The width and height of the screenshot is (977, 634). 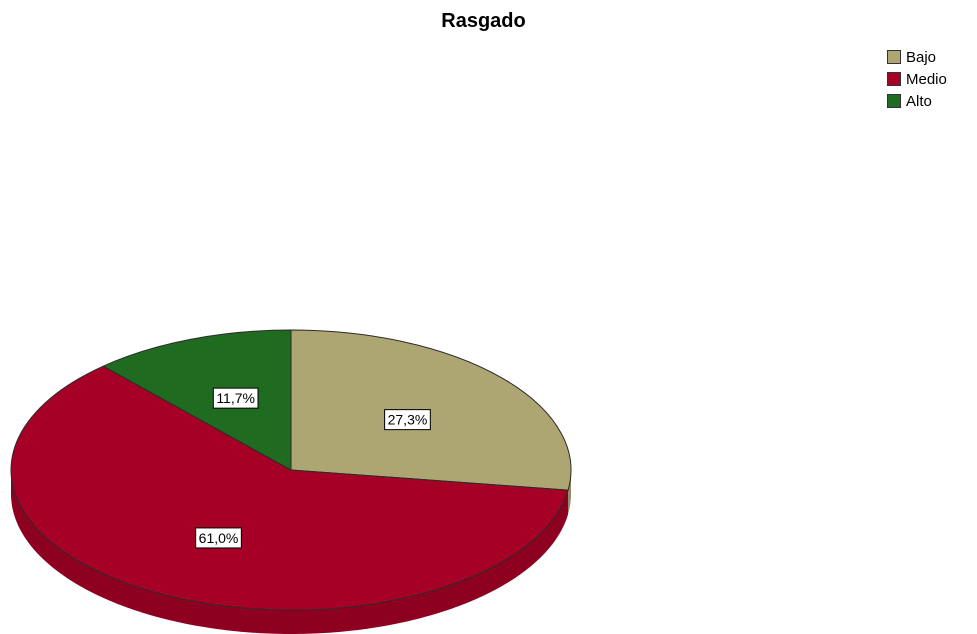 I want to click on legend-item-alto: Alto, so click(x=917, y=101).